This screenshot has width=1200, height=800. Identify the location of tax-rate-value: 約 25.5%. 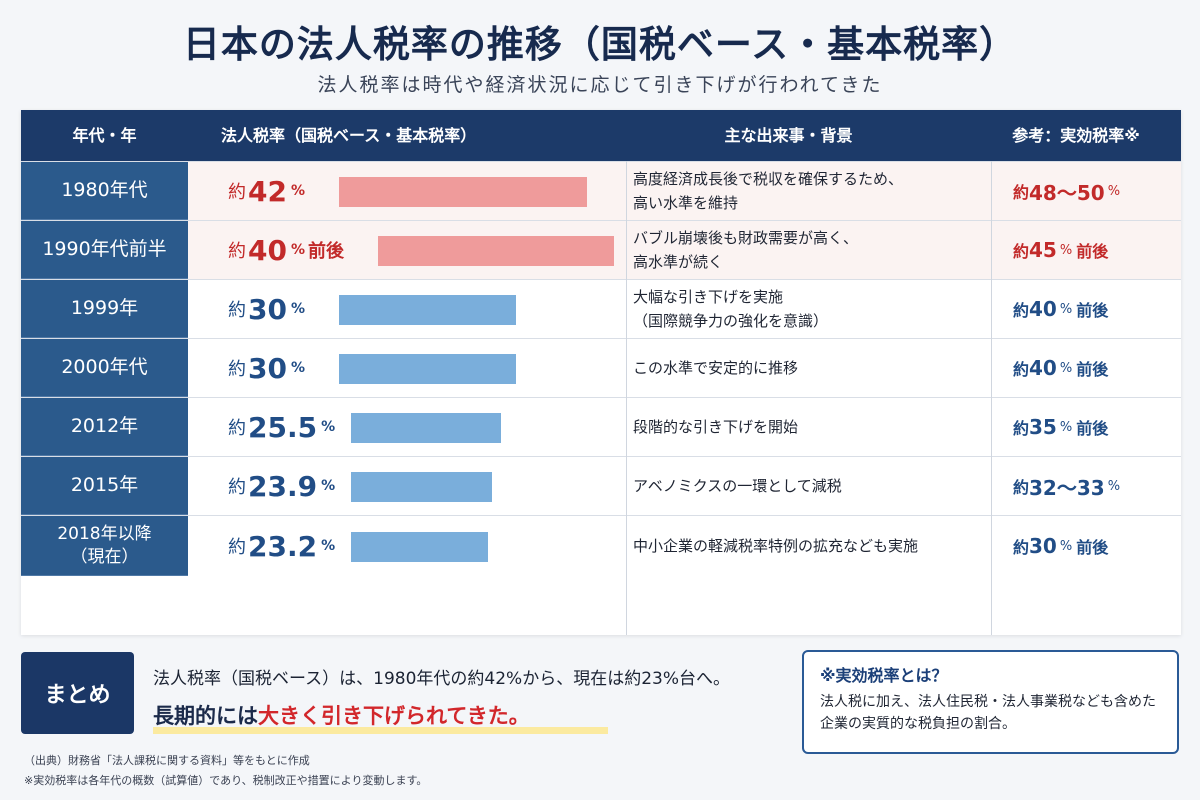
(283, 427).